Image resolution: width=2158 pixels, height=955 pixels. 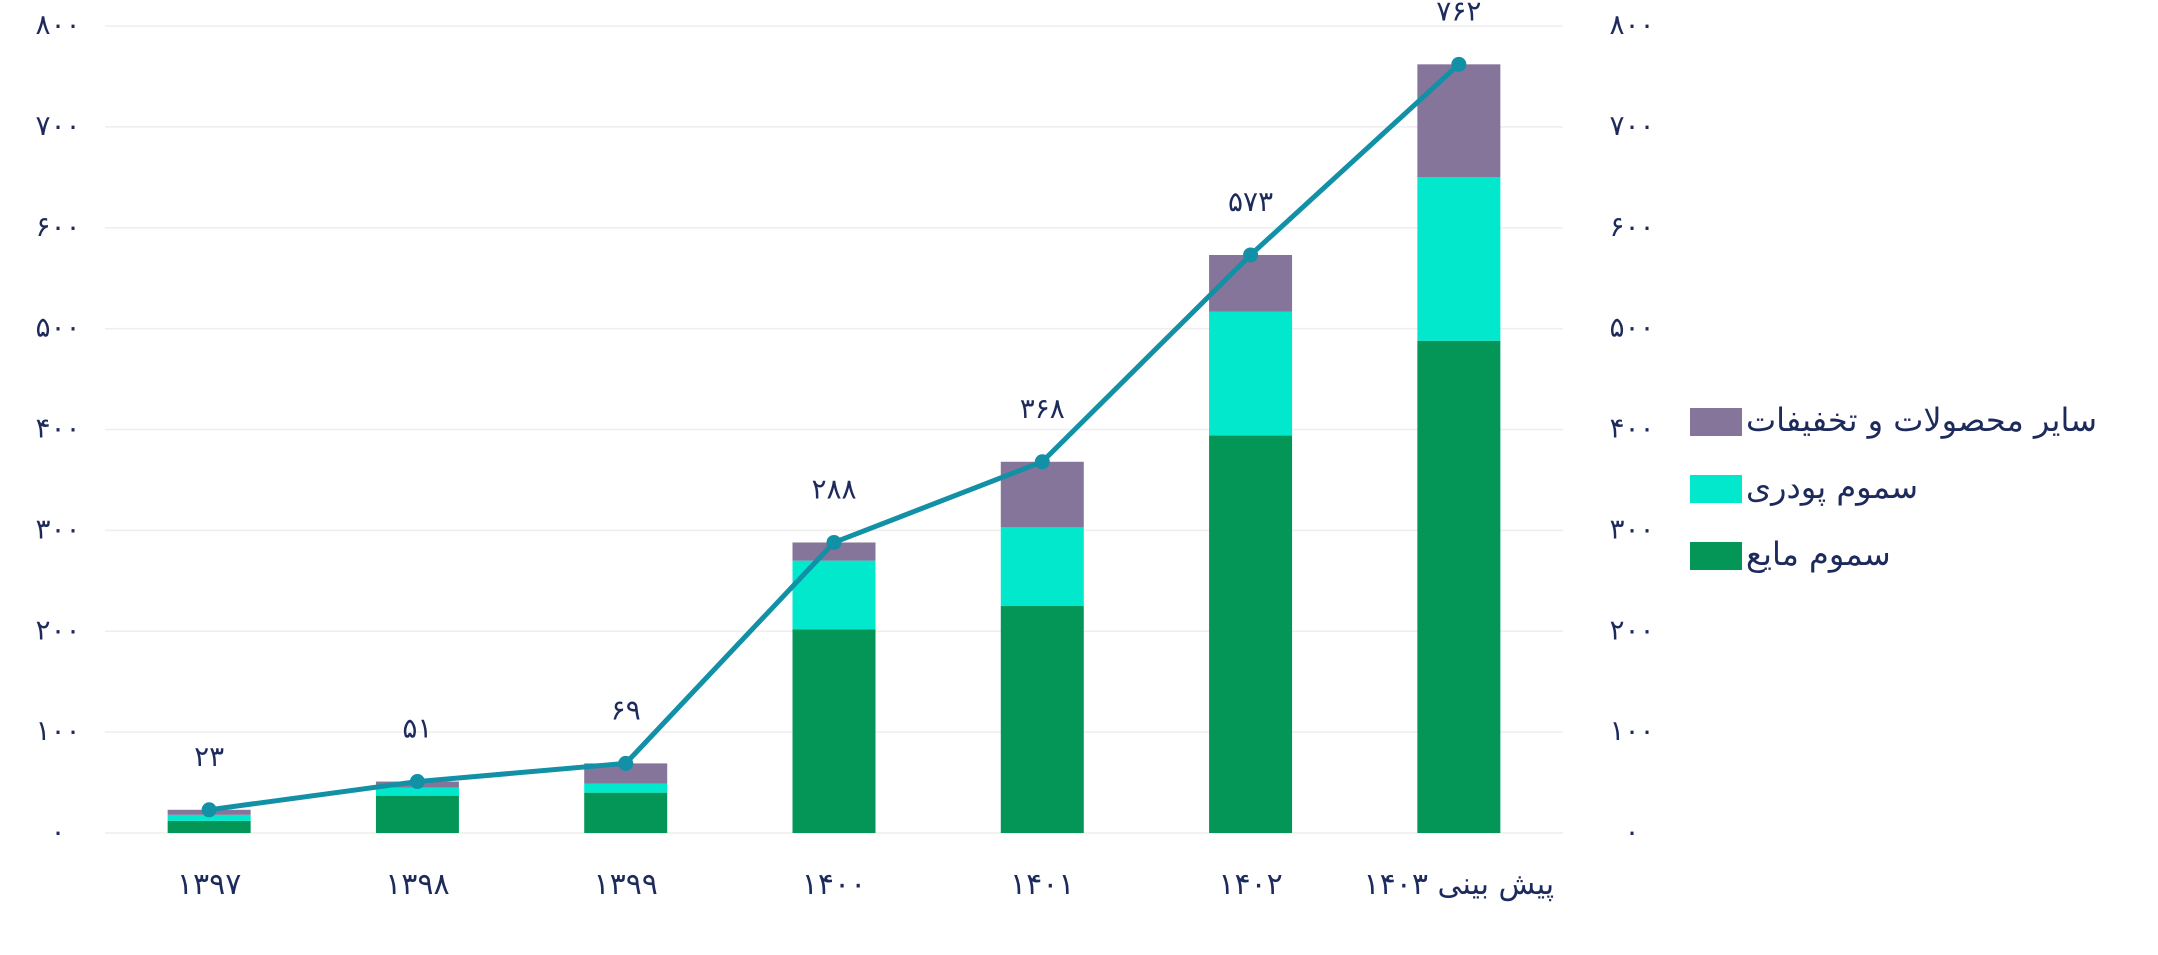 I want to click on legend-label: سموم مایع, so click(x=1818, y=554).